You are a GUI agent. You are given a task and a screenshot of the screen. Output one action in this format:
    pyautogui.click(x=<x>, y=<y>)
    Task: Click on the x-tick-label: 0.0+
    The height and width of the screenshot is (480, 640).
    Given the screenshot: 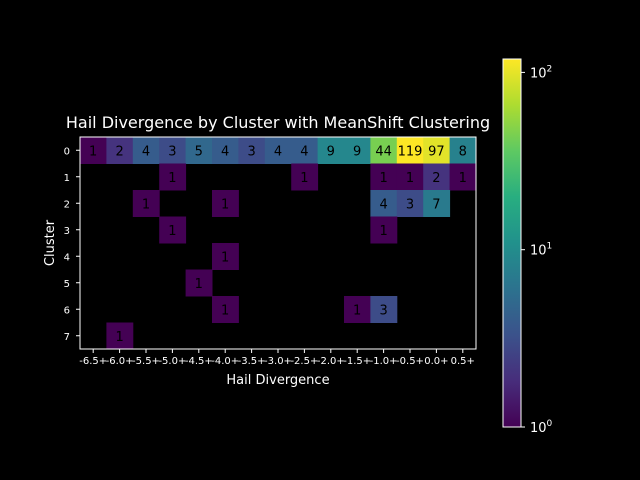 What is the action you would take?
    pyautogui.click(x=436, y=361)
    